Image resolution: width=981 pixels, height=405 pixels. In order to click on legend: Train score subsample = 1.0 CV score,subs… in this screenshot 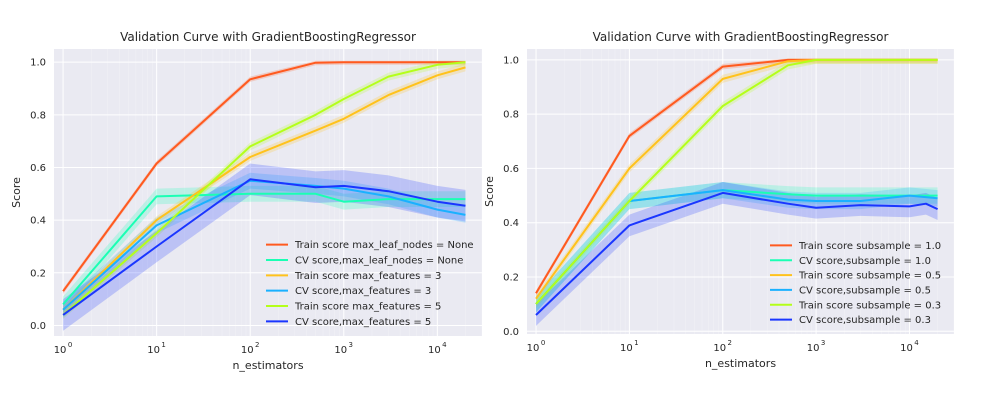, I will do `click(855, 283)`.